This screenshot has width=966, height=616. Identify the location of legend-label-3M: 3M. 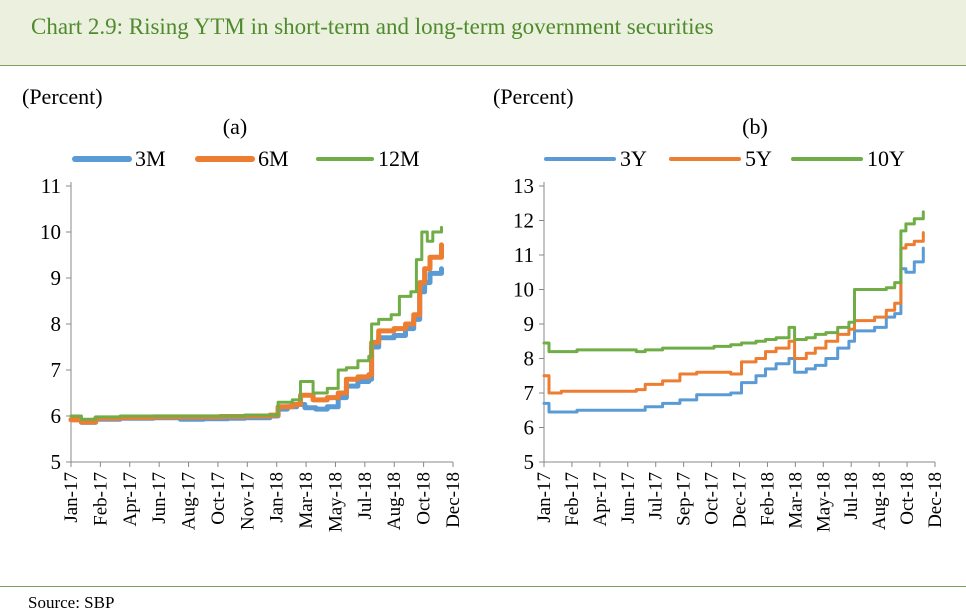
(150, 158).